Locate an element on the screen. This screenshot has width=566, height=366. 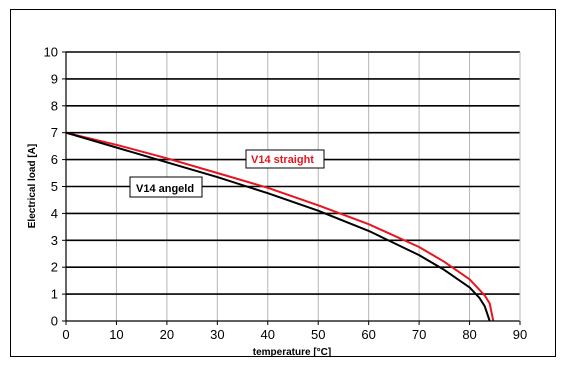
label-straight: V14 straight is located at coordinates (285, 159).